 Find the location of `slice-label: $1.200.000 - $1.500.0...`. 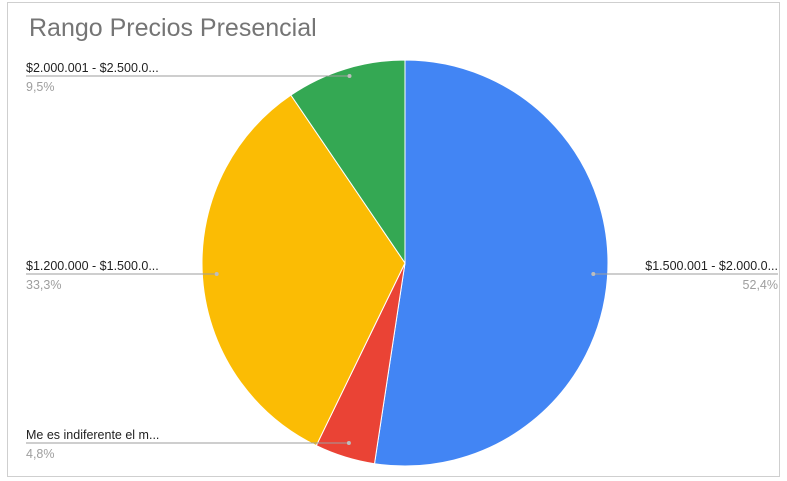

slice-label: $1.200.000 - $1.500.0... is located at coordinates (92, 266).